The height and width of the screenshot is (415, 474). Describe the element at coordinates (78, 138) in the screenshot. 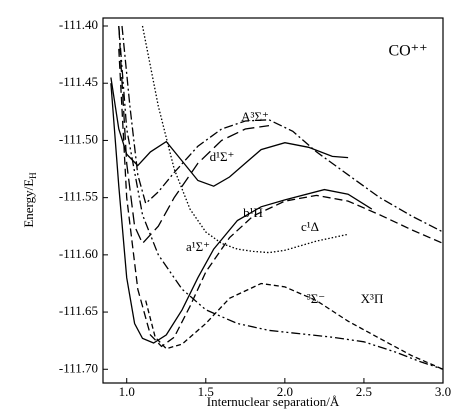

I see `y-tick-label: -111.50` at that location.